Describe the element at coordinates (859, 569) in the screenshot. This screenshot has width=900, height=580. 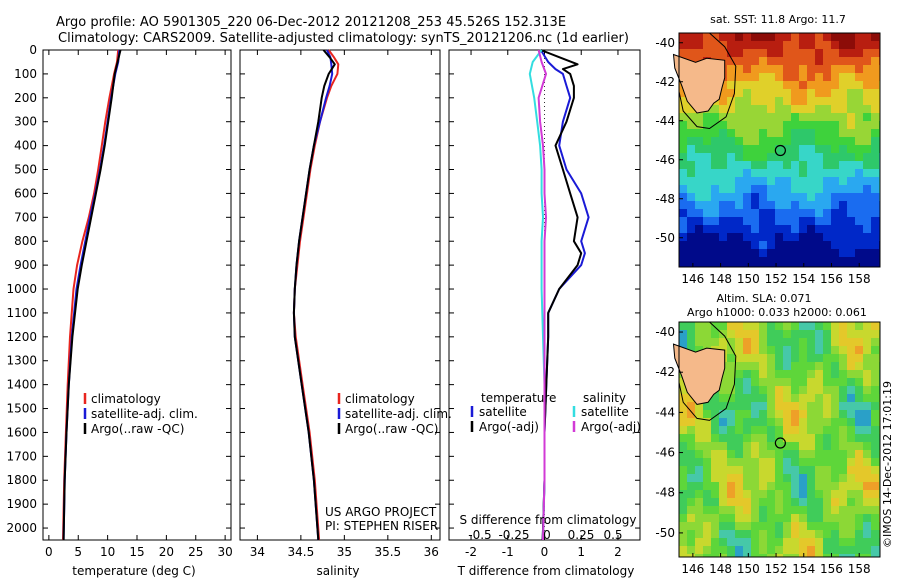
I see `x-tick-label: 158` at that location.